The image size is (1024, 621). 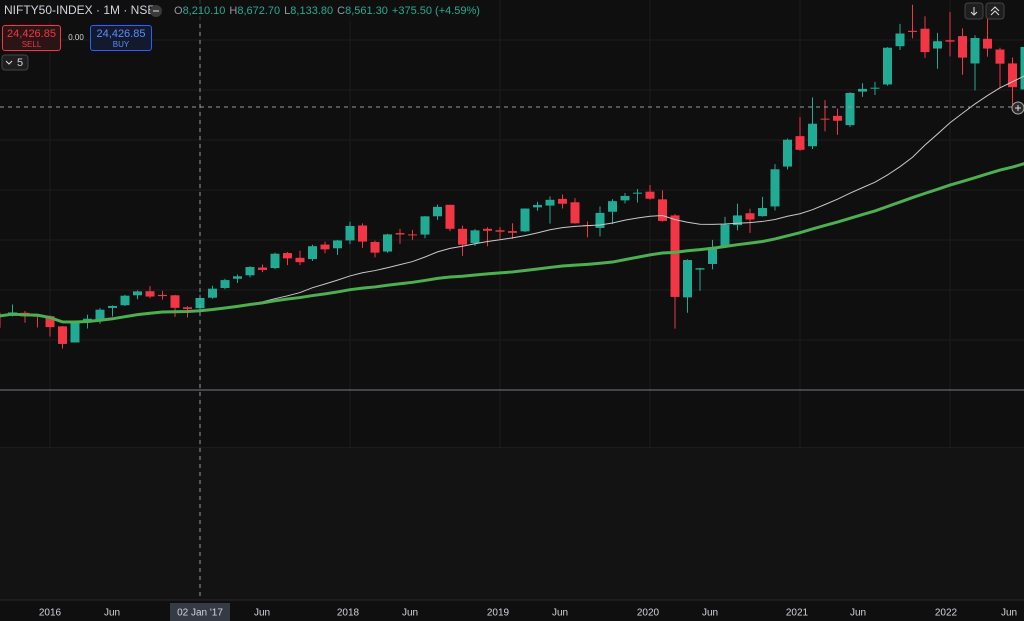 I want to click on crosshair-label-bg, so click(x=200, y=612).